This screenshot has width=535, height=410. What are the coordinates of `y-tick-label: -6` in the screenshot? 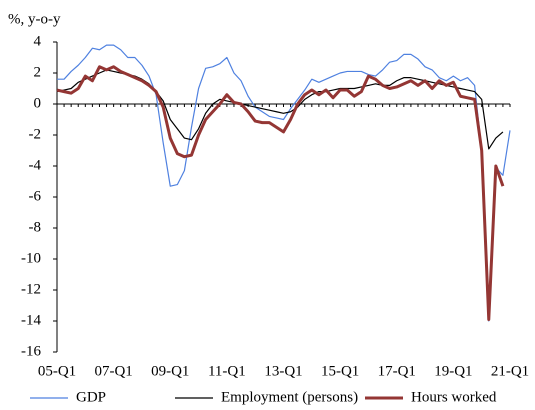 It's located at (35, 196).